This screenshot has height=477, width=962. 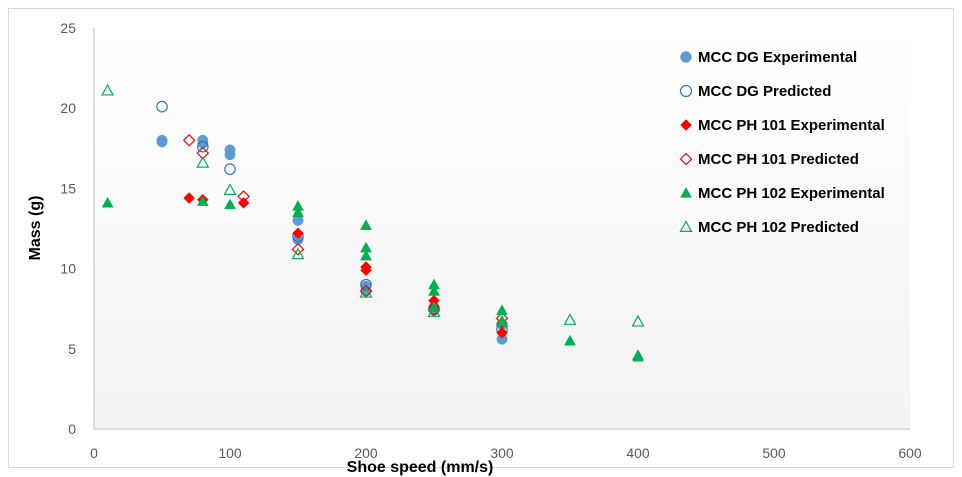 What do you see at coordinates (72, 349) in the screenshot?
I see `y-tick-label: 5` at bounding box center [72, 349].